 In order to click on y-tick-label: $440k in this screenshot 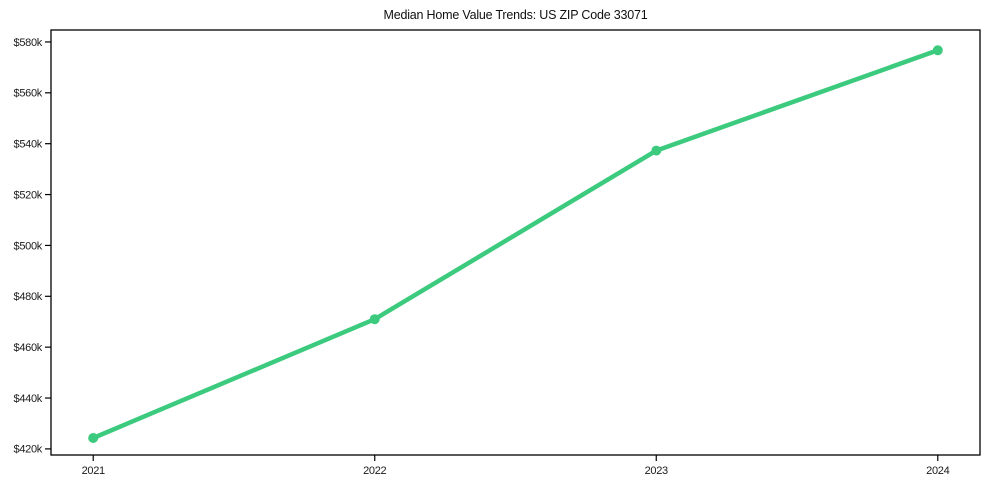, I will do `click(28, 399)`.